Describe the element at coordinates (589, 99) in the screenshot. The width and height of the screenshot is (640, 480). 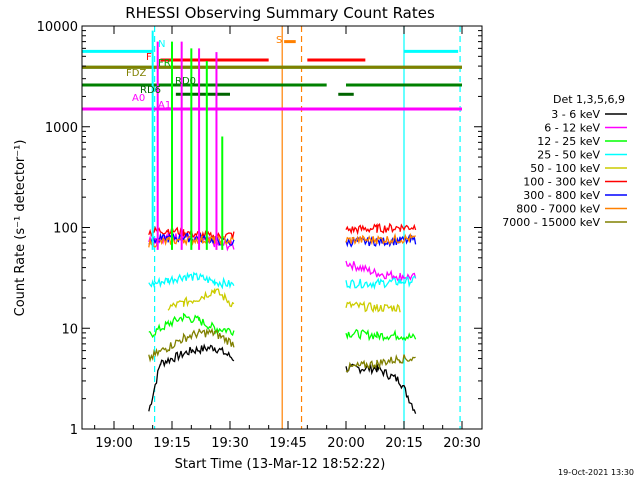
I see `legend-title: Det 1,3,5,6,9` at that location.